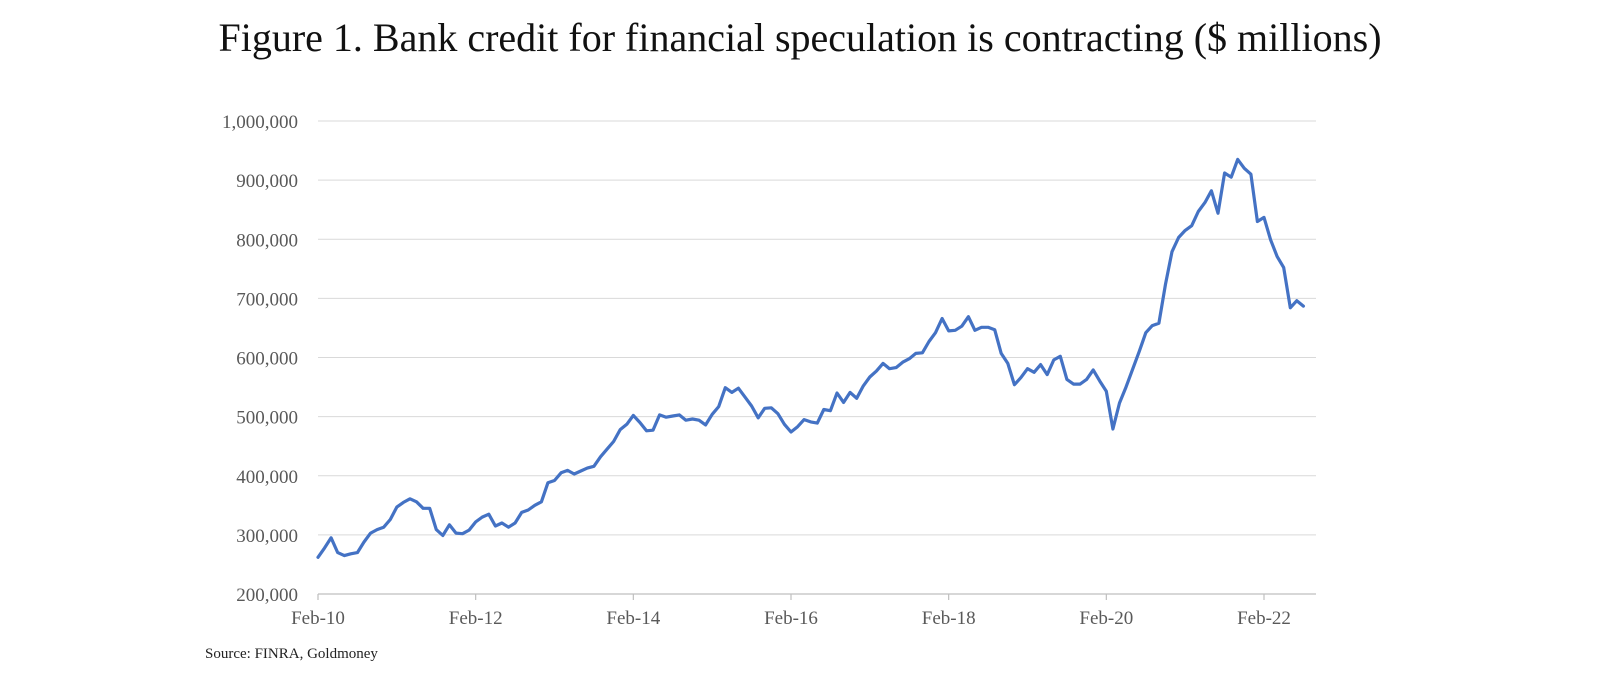  What do you see at coordinates (260, 122) in the screenshot?
I see `y-tick-label: 1,000,000` at bounding box center [260, 122].